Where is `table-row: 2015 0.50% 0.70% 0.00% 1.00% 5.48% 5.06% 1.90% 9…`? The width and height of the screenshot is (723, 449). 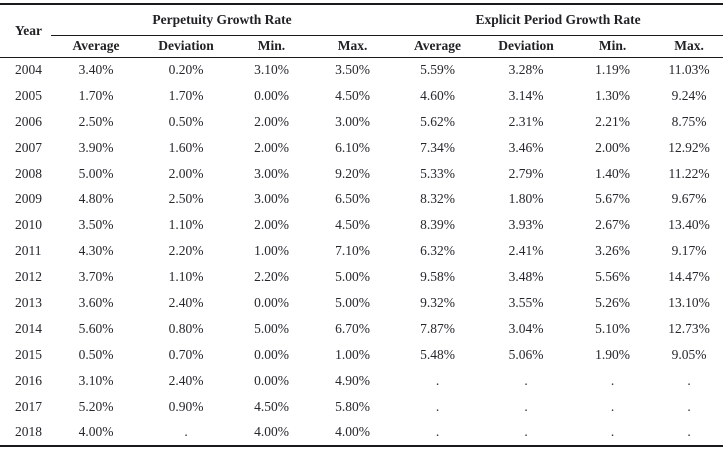
table-row: 2015 0.50% 0.70% 0.00% 1.00% 5.48% 5.06% 1.90% 9… is located at coordinates (361, 355).